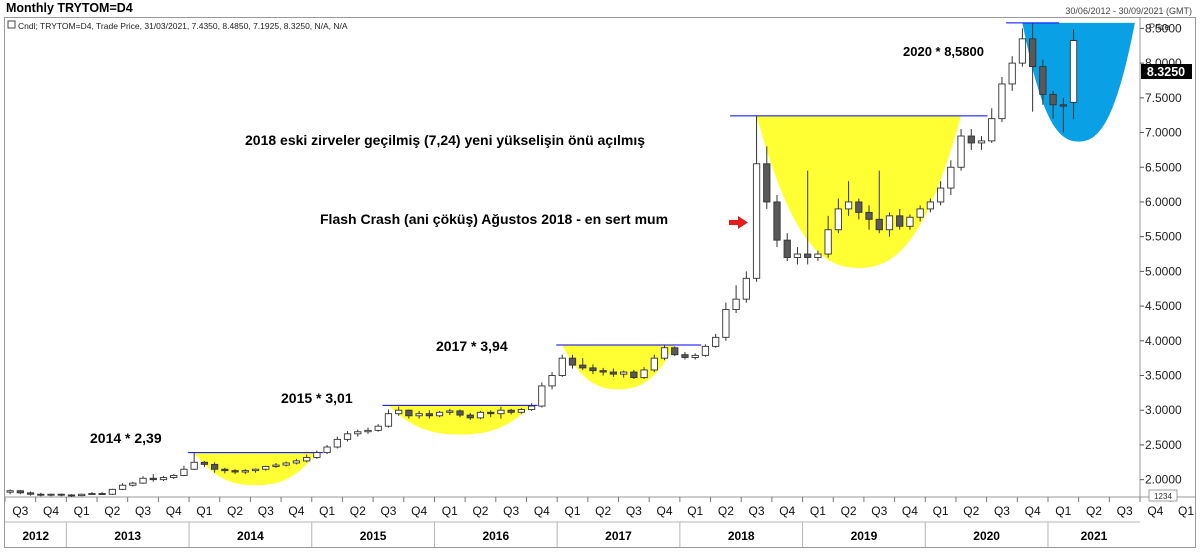  Describe the element at coordinates (1163, 167) in the screenshot. I see `y-tick-label: 6.5000` at that location.